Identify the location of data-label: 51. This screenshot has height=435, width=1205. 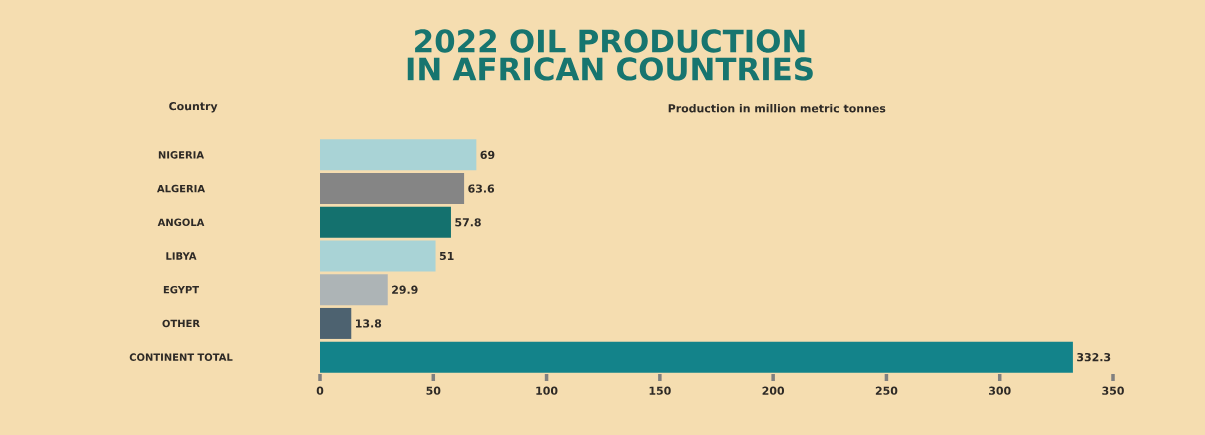
(446, 256).